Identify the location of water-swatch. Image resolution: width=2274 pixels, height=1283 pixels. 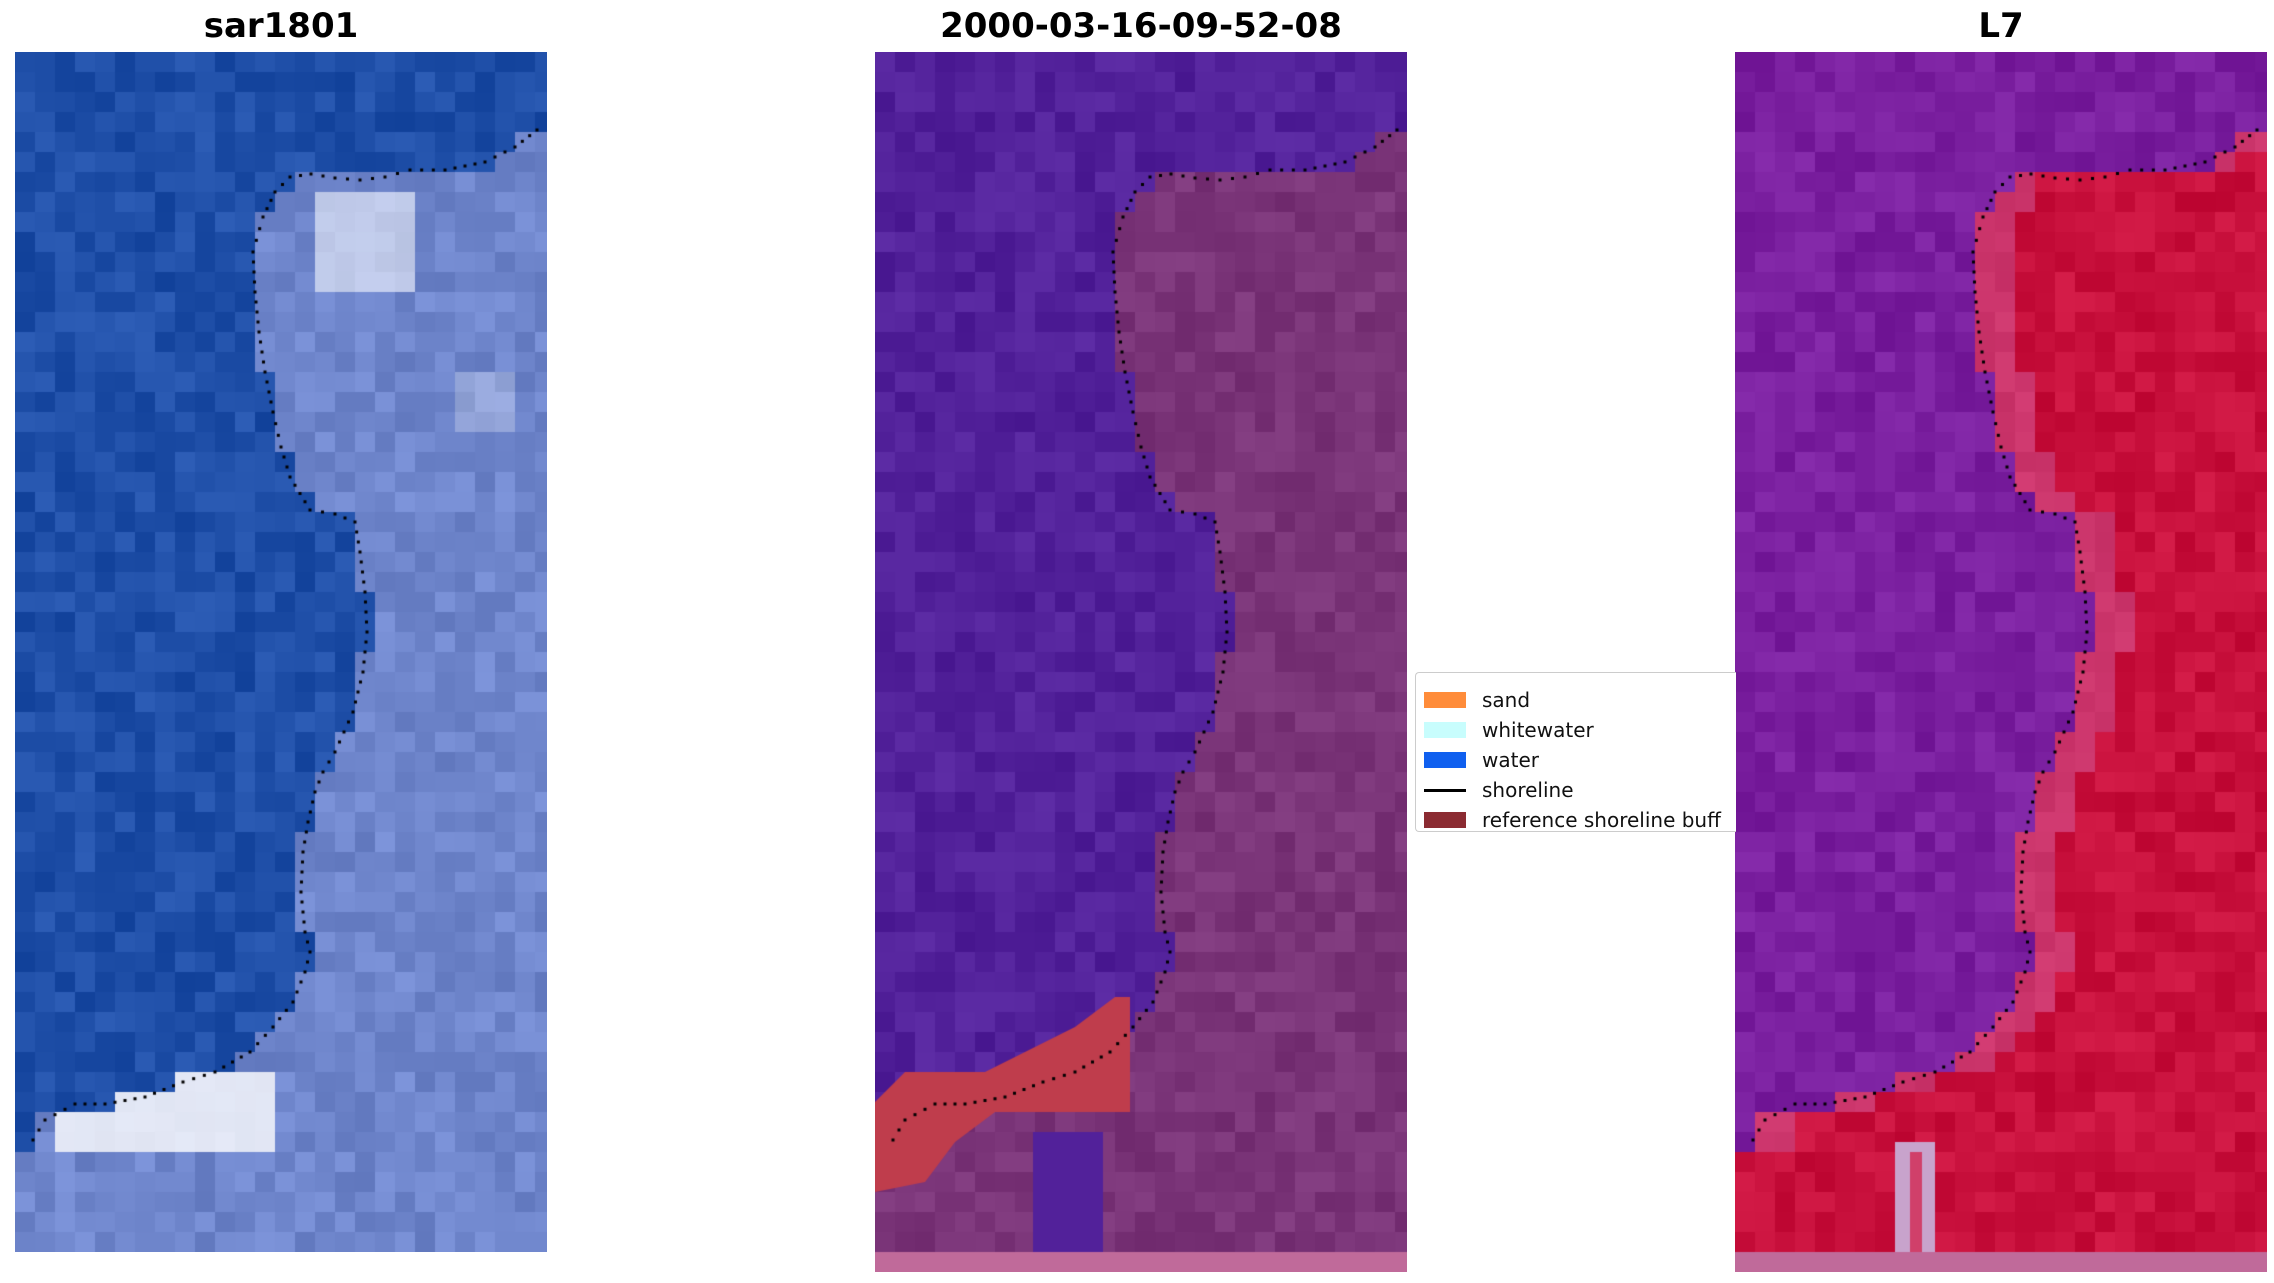
(1445, 760).